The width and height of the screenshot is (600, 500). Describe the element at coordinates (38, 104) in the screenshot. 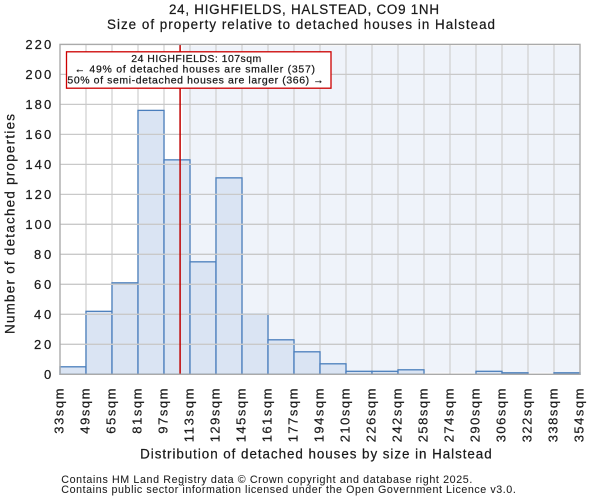

I see `svg-text: 180` at that location.